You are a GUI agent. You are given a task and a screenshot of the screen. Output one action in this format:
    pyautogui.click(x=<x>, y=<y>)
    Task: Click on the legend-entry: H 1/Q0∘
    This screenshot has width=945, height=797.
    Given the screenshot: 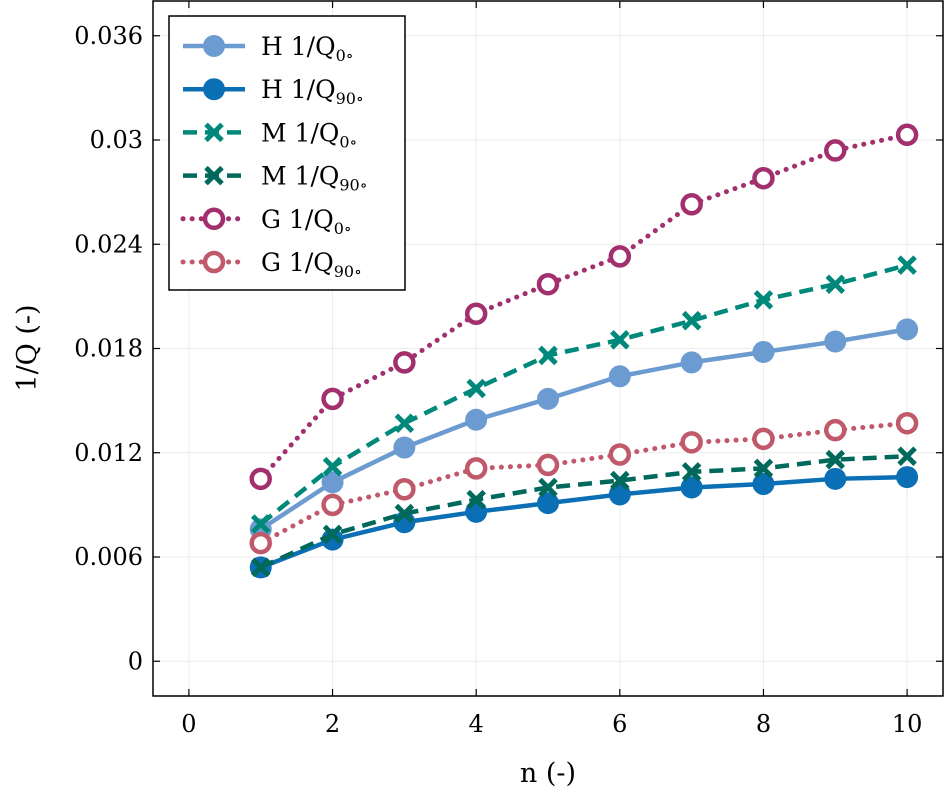 What is the action you would take?
    pyautogui.click(x=268, y=48)
    